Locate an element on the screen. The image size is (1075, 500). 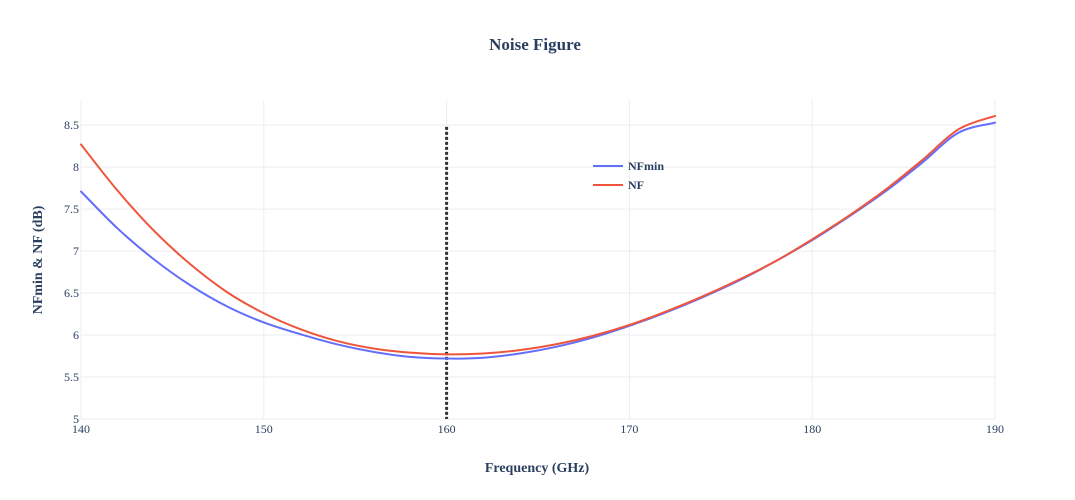
x-axis-title: Frequency (GHz) is located at coordinates (537, 468).